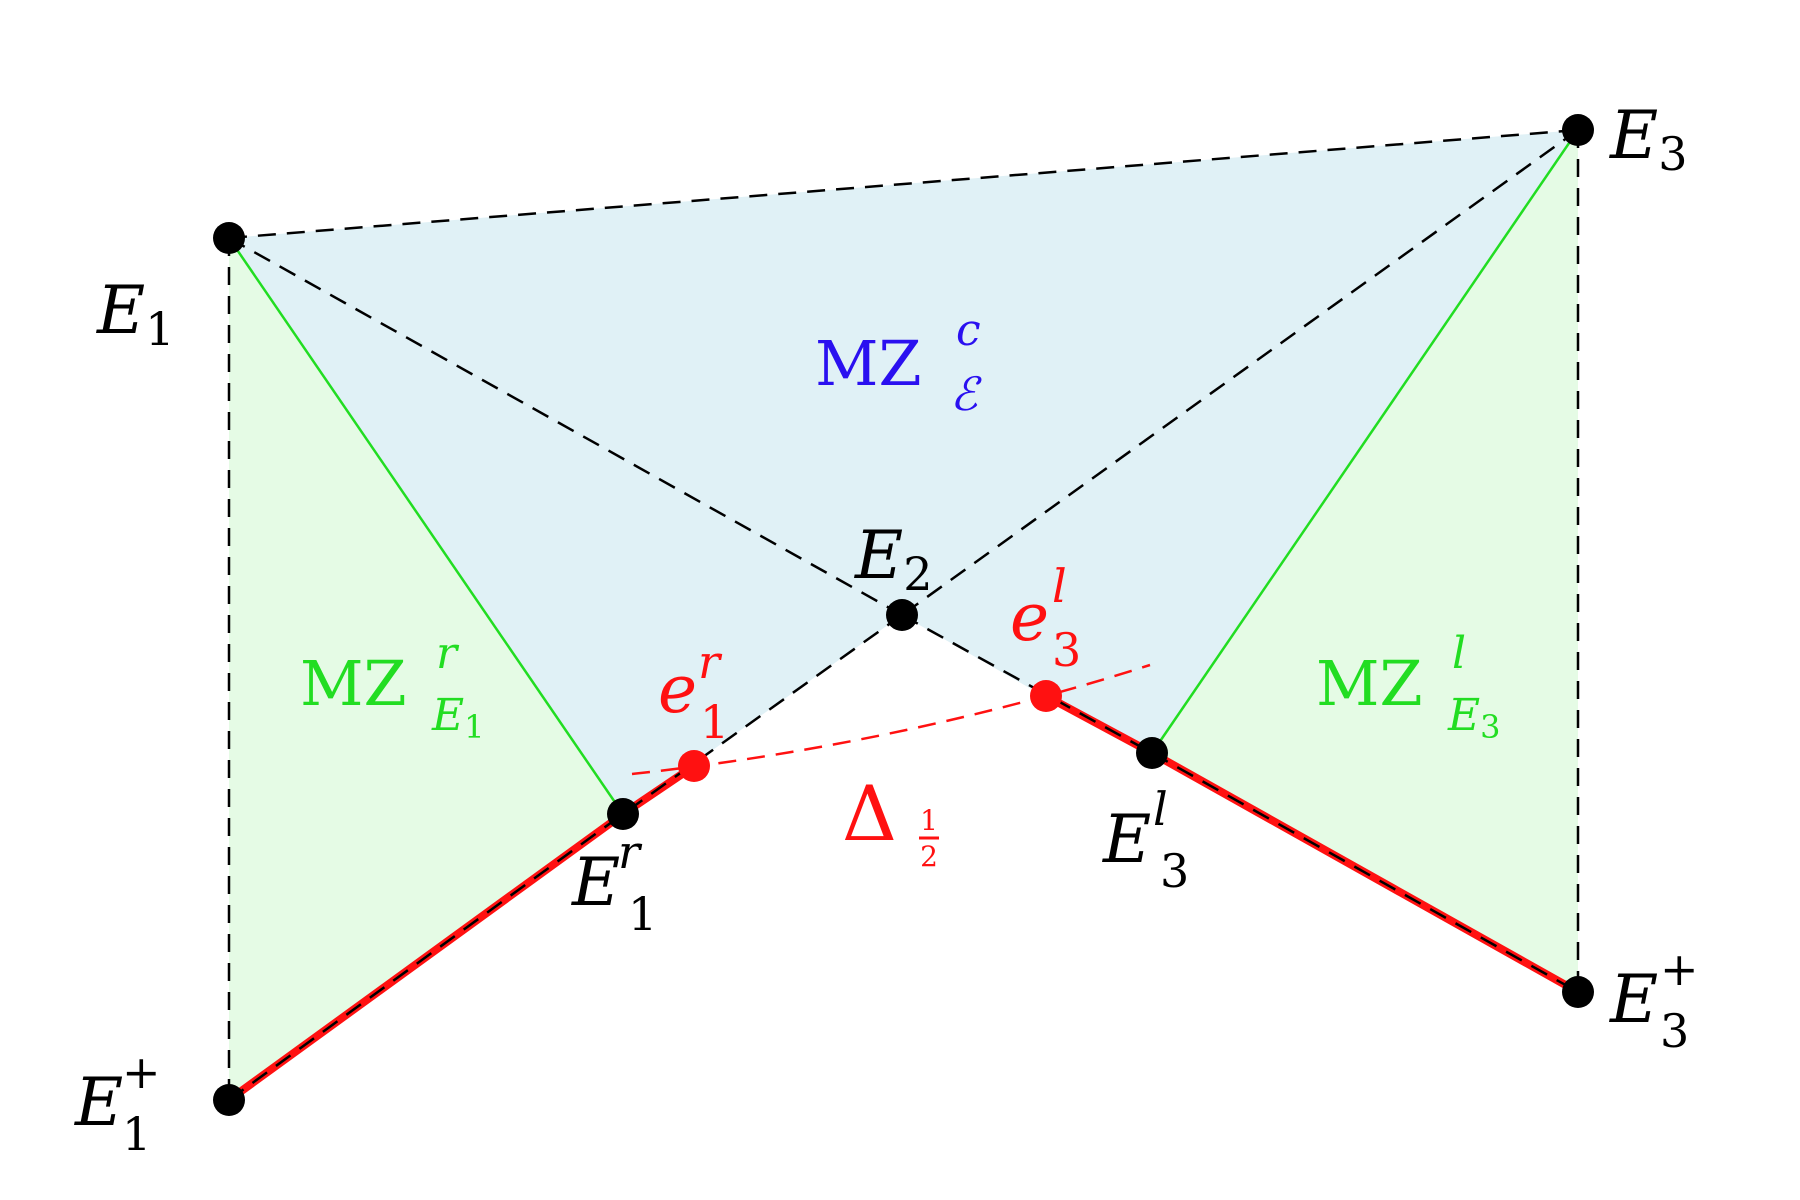 Image resolution: width=1800 pixels, height=1200 pixels. I want to click on dashed-e1-e2, so click(565, 426).